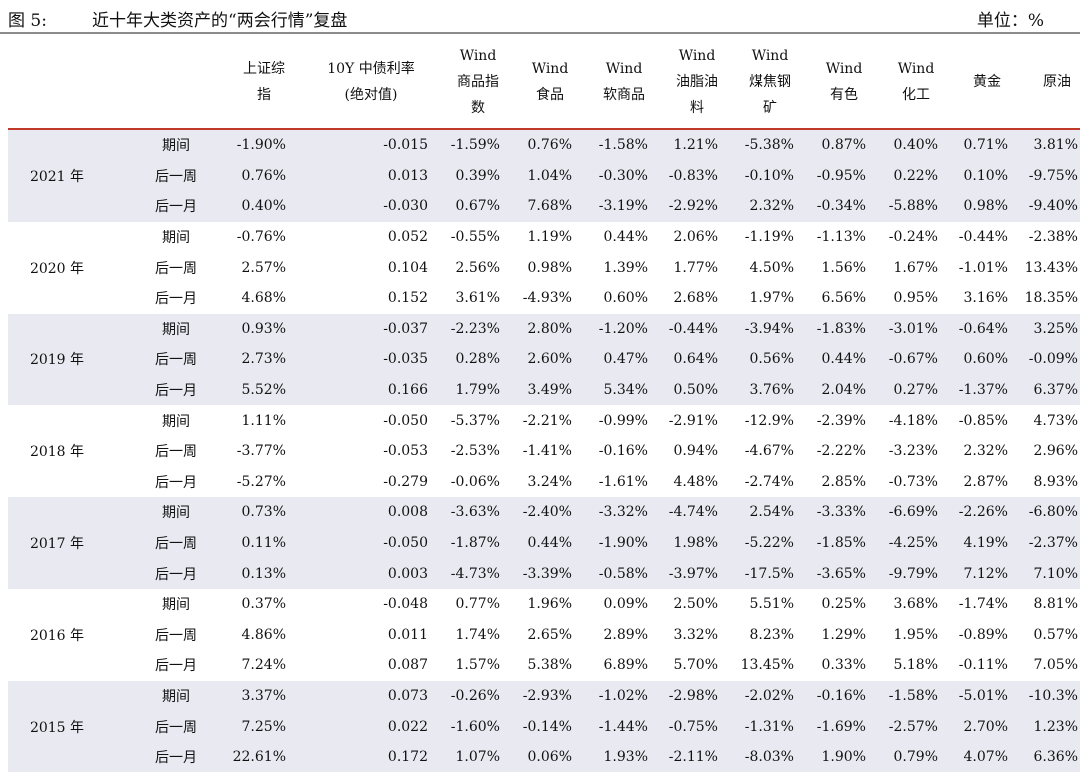 The image size is (1080, 779). What do you see at coordinates (844, 573) in the screenshot?
I see `value-cell: -3.65%` at bounding box center [844, 573].